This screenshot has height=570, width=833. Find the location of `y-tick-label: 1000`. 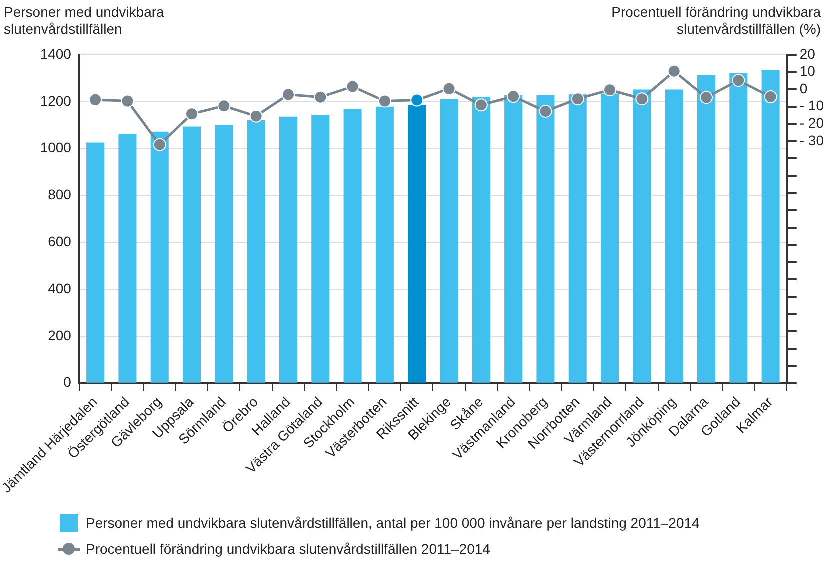

y-tick-label: 1000 is located at coordinates (56, 148).